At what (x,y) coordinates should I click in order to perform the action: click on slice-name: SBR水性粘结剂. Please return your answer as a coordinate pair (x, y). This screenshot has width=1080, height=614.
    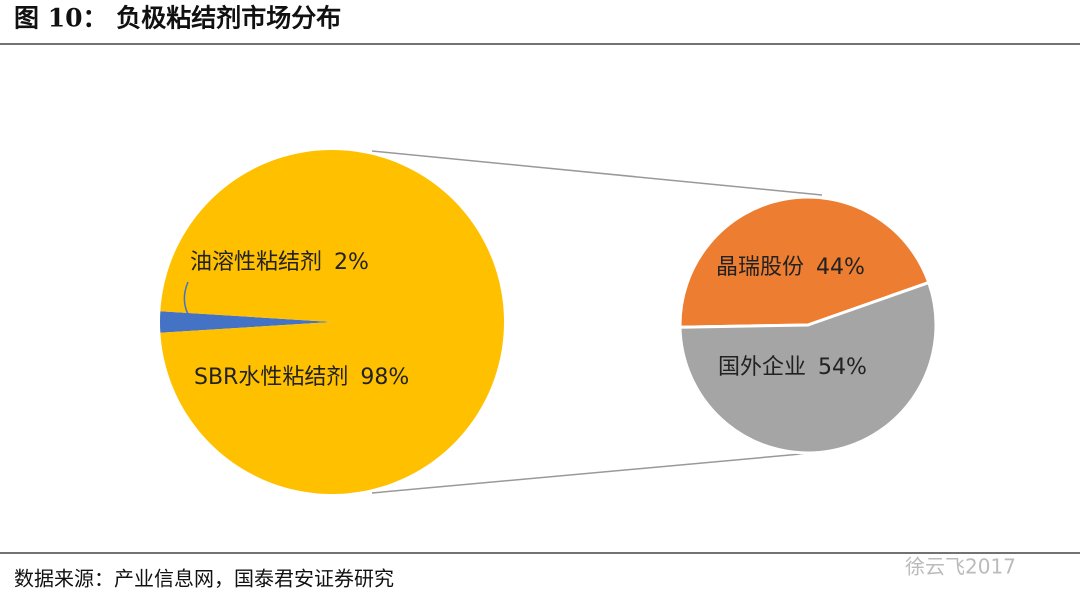
    Looking at the image, I should click on (271, 377).